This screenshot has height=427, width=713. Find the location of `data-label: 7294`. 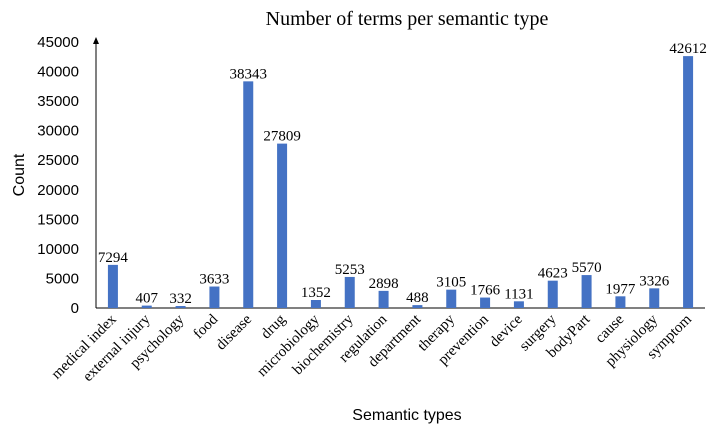

data-label: 7294 is located at coordinates (113, 258).